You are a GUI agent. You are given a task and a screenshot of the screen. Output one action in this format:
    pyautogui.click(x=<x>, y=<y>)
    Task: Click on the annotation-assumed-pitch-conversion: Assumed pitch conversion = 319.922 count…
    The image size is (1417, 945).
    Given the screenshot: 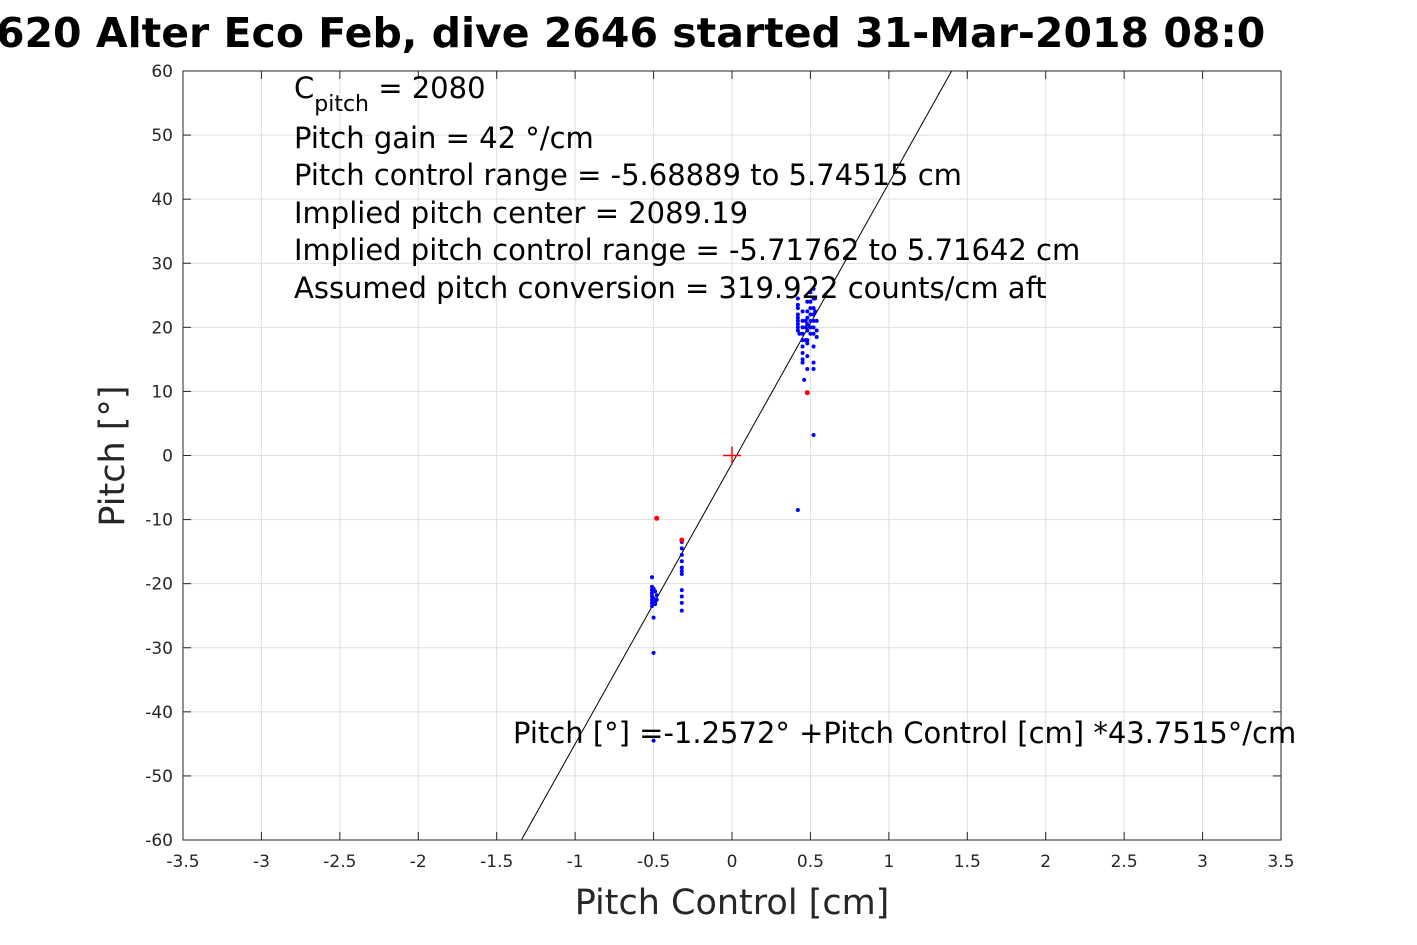 What is the action you would take?
    pyautogui.click(x=670, y=288)
    